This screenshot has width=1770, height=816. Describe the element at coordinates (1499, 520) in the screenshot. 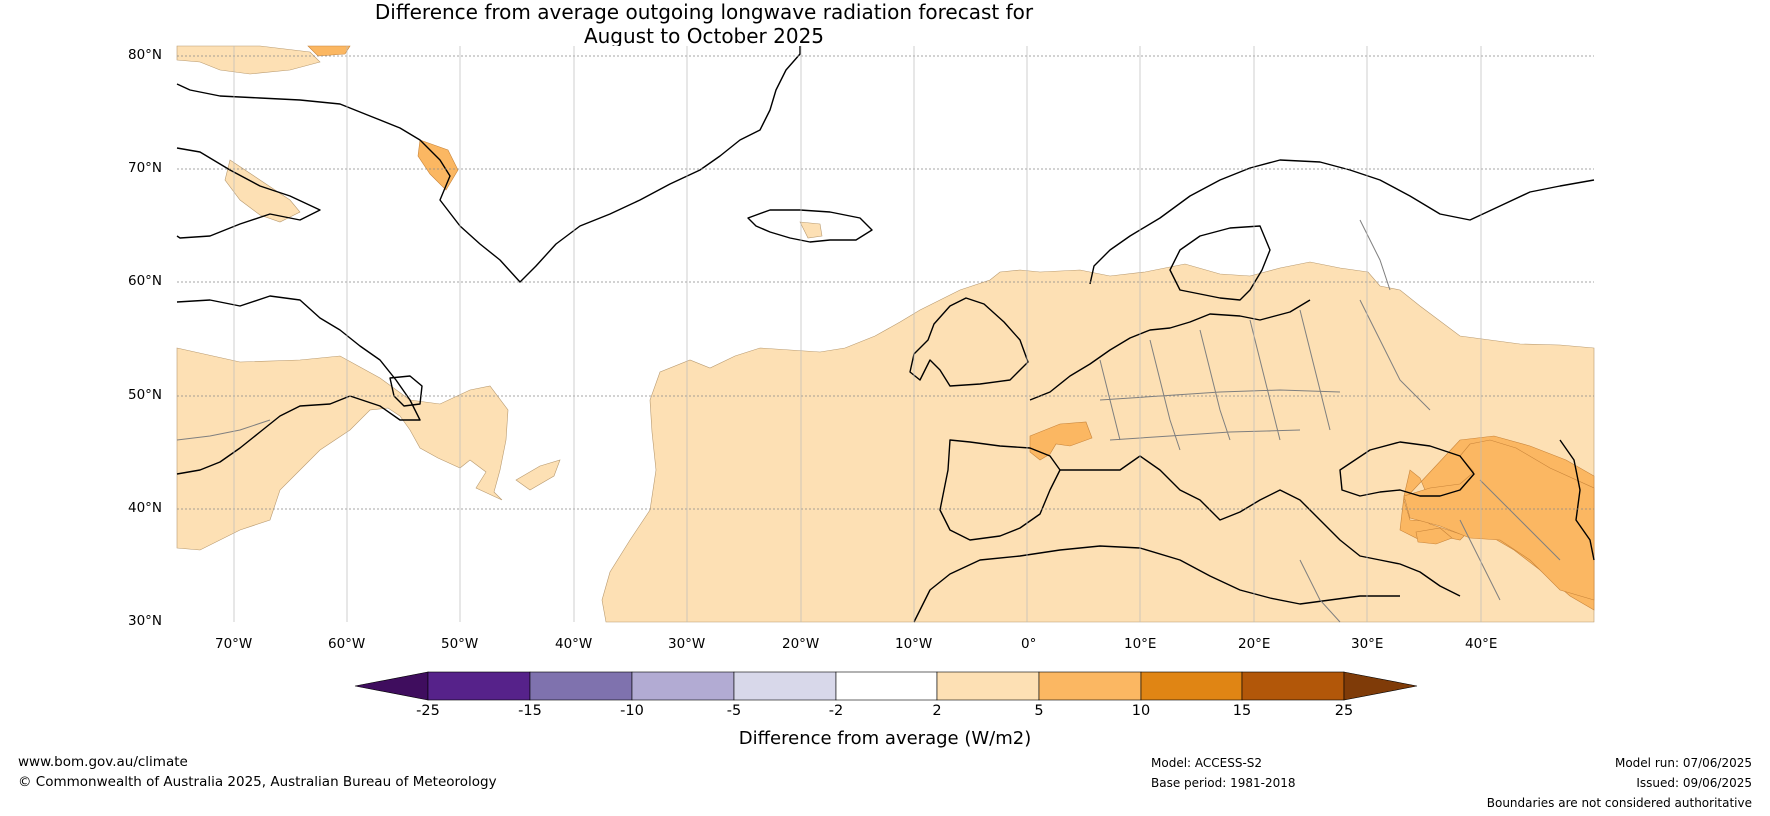

I see `anomaly-region-caucasus-core` at that location.